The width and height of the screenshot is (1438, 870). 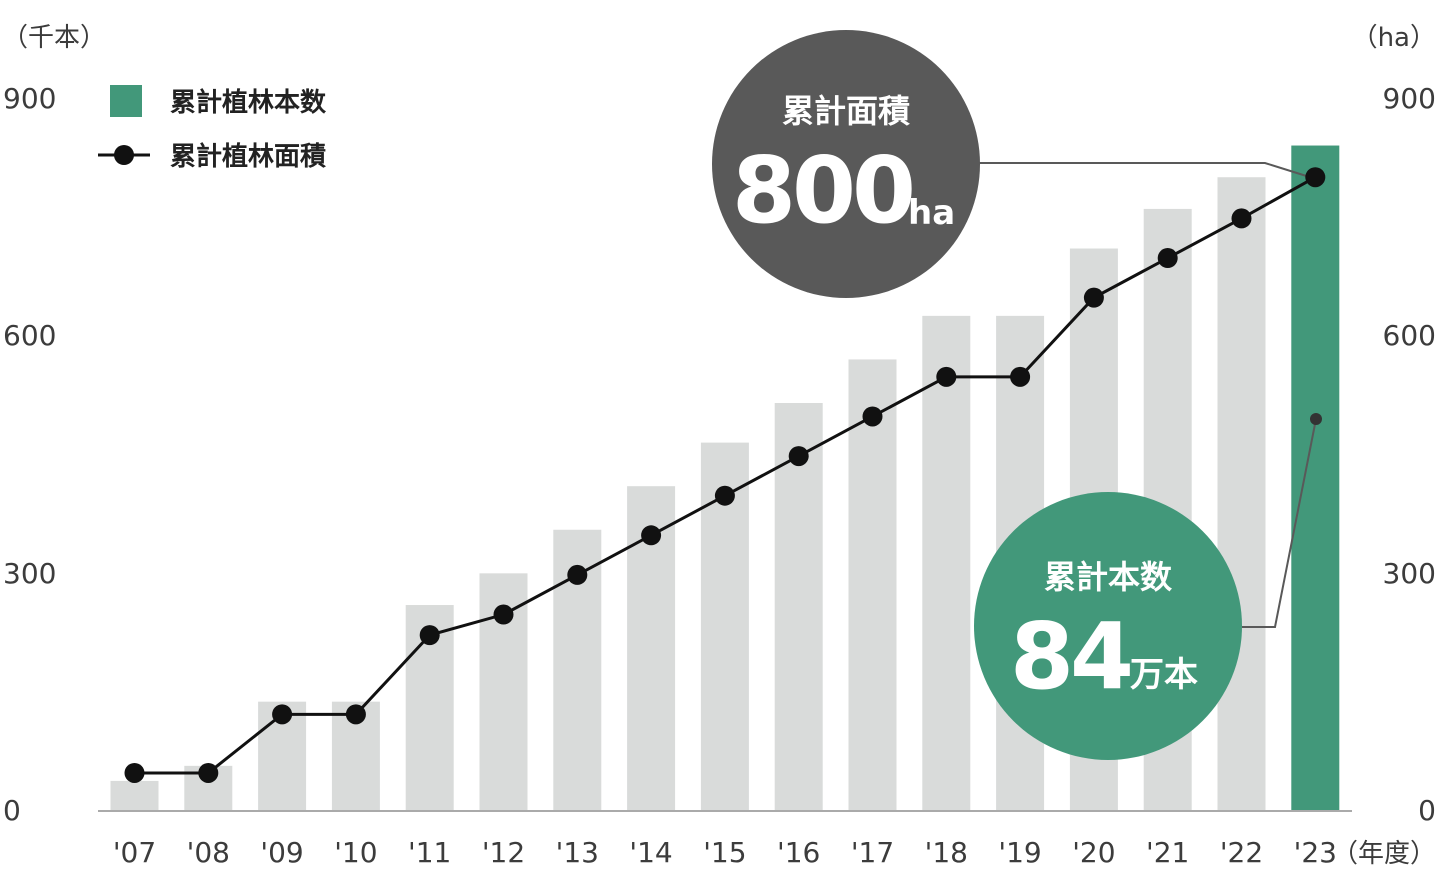 What do you see at coordinates (1409, 454) in the screenshot?
I see `right-axis-ticks: 0 300 600 900` at bounding box center [1409, 454].